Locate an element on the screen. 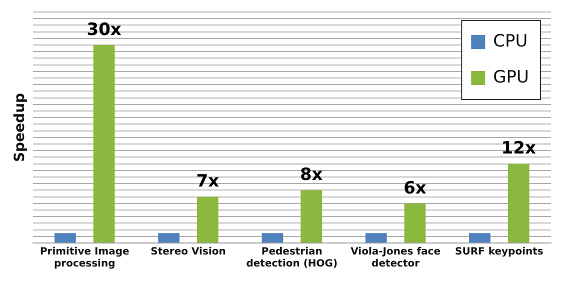  data-label: 30x is located at coordinates (104, 30).